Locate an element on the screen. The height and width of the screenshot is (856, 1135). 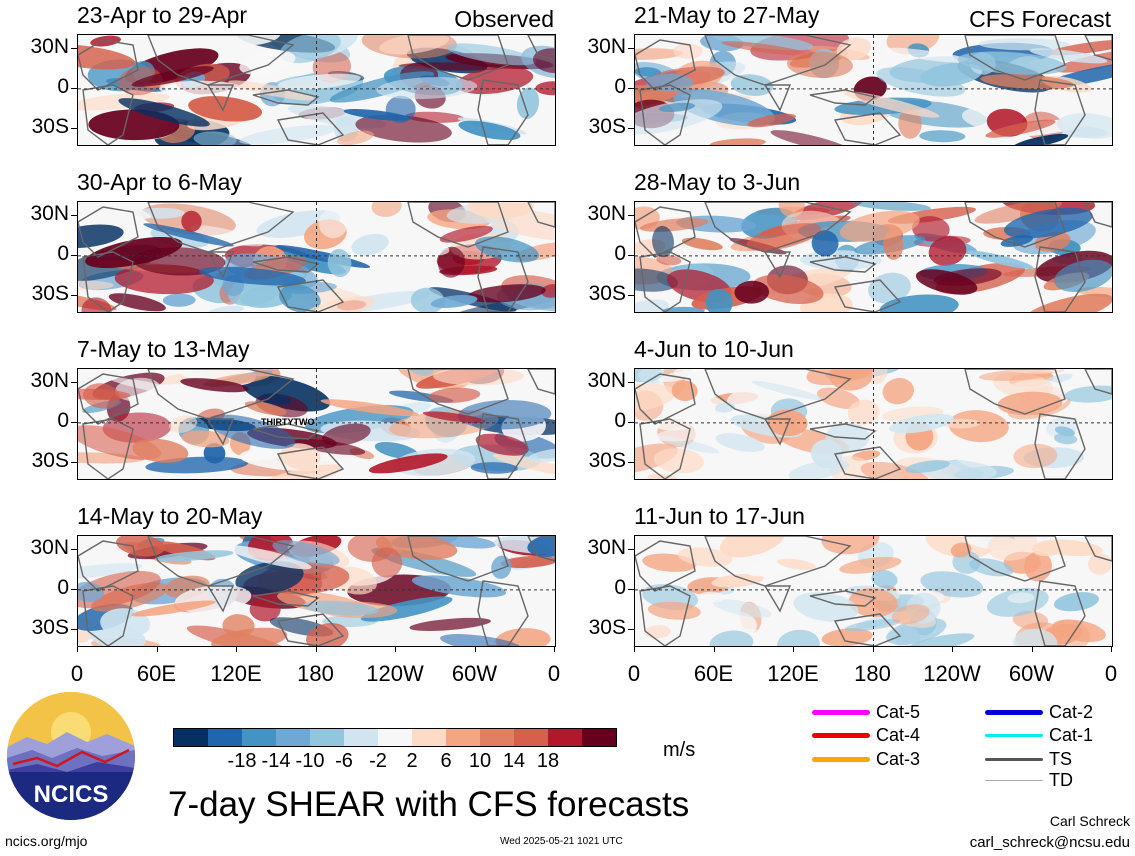
shear-map is located at coordinates (316, 591).